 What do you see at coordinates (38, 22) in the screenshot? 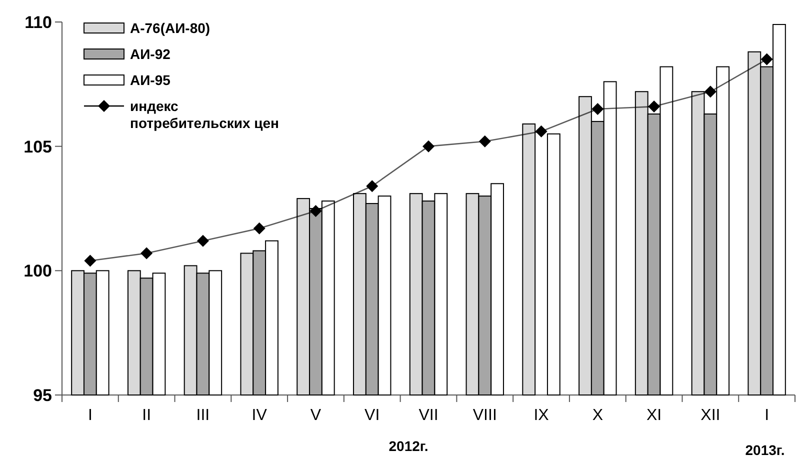
I see `y-tick-label: 110` at bounding box center [38, 22].